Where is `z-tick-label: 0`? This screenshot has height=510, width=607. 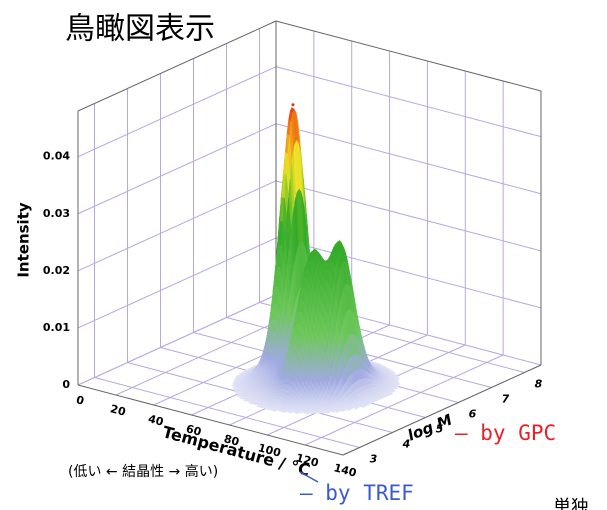
z-tick-label: 0 is located at coordinates (66, 384).